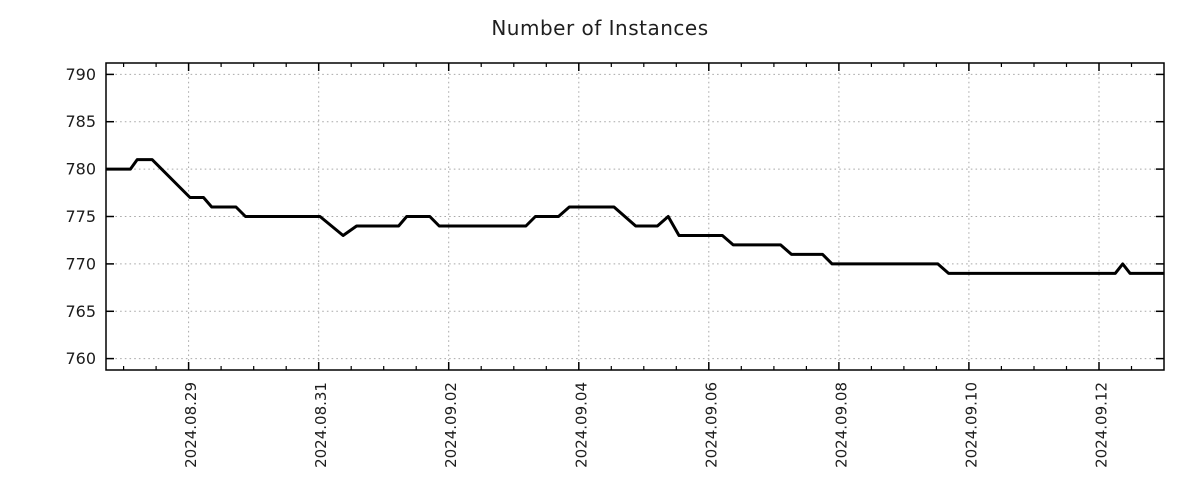  I want to click on y-tick-label: 775, so click(80, 216).